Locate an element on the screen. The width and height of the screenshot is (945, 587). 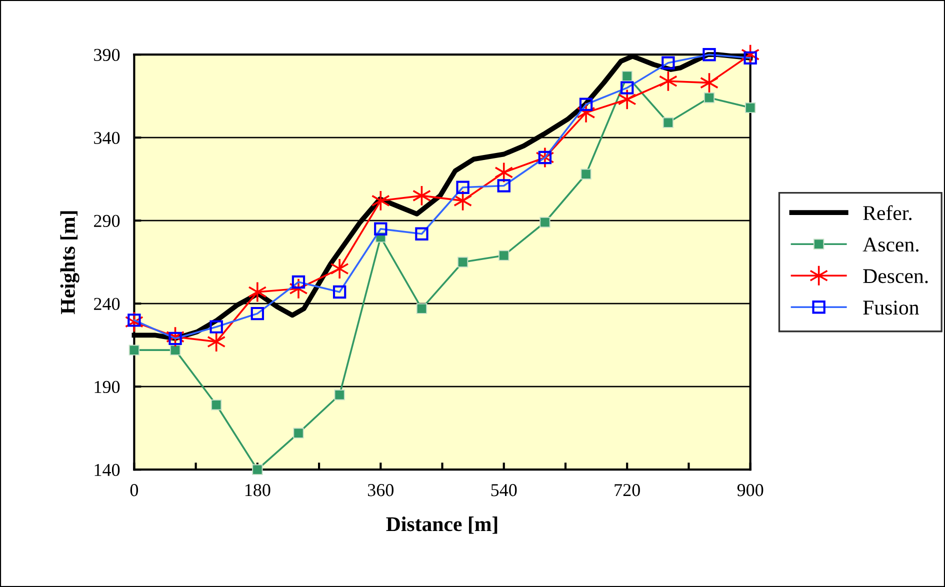
y-tick-label: 290 is located at coordinates (107, 221).